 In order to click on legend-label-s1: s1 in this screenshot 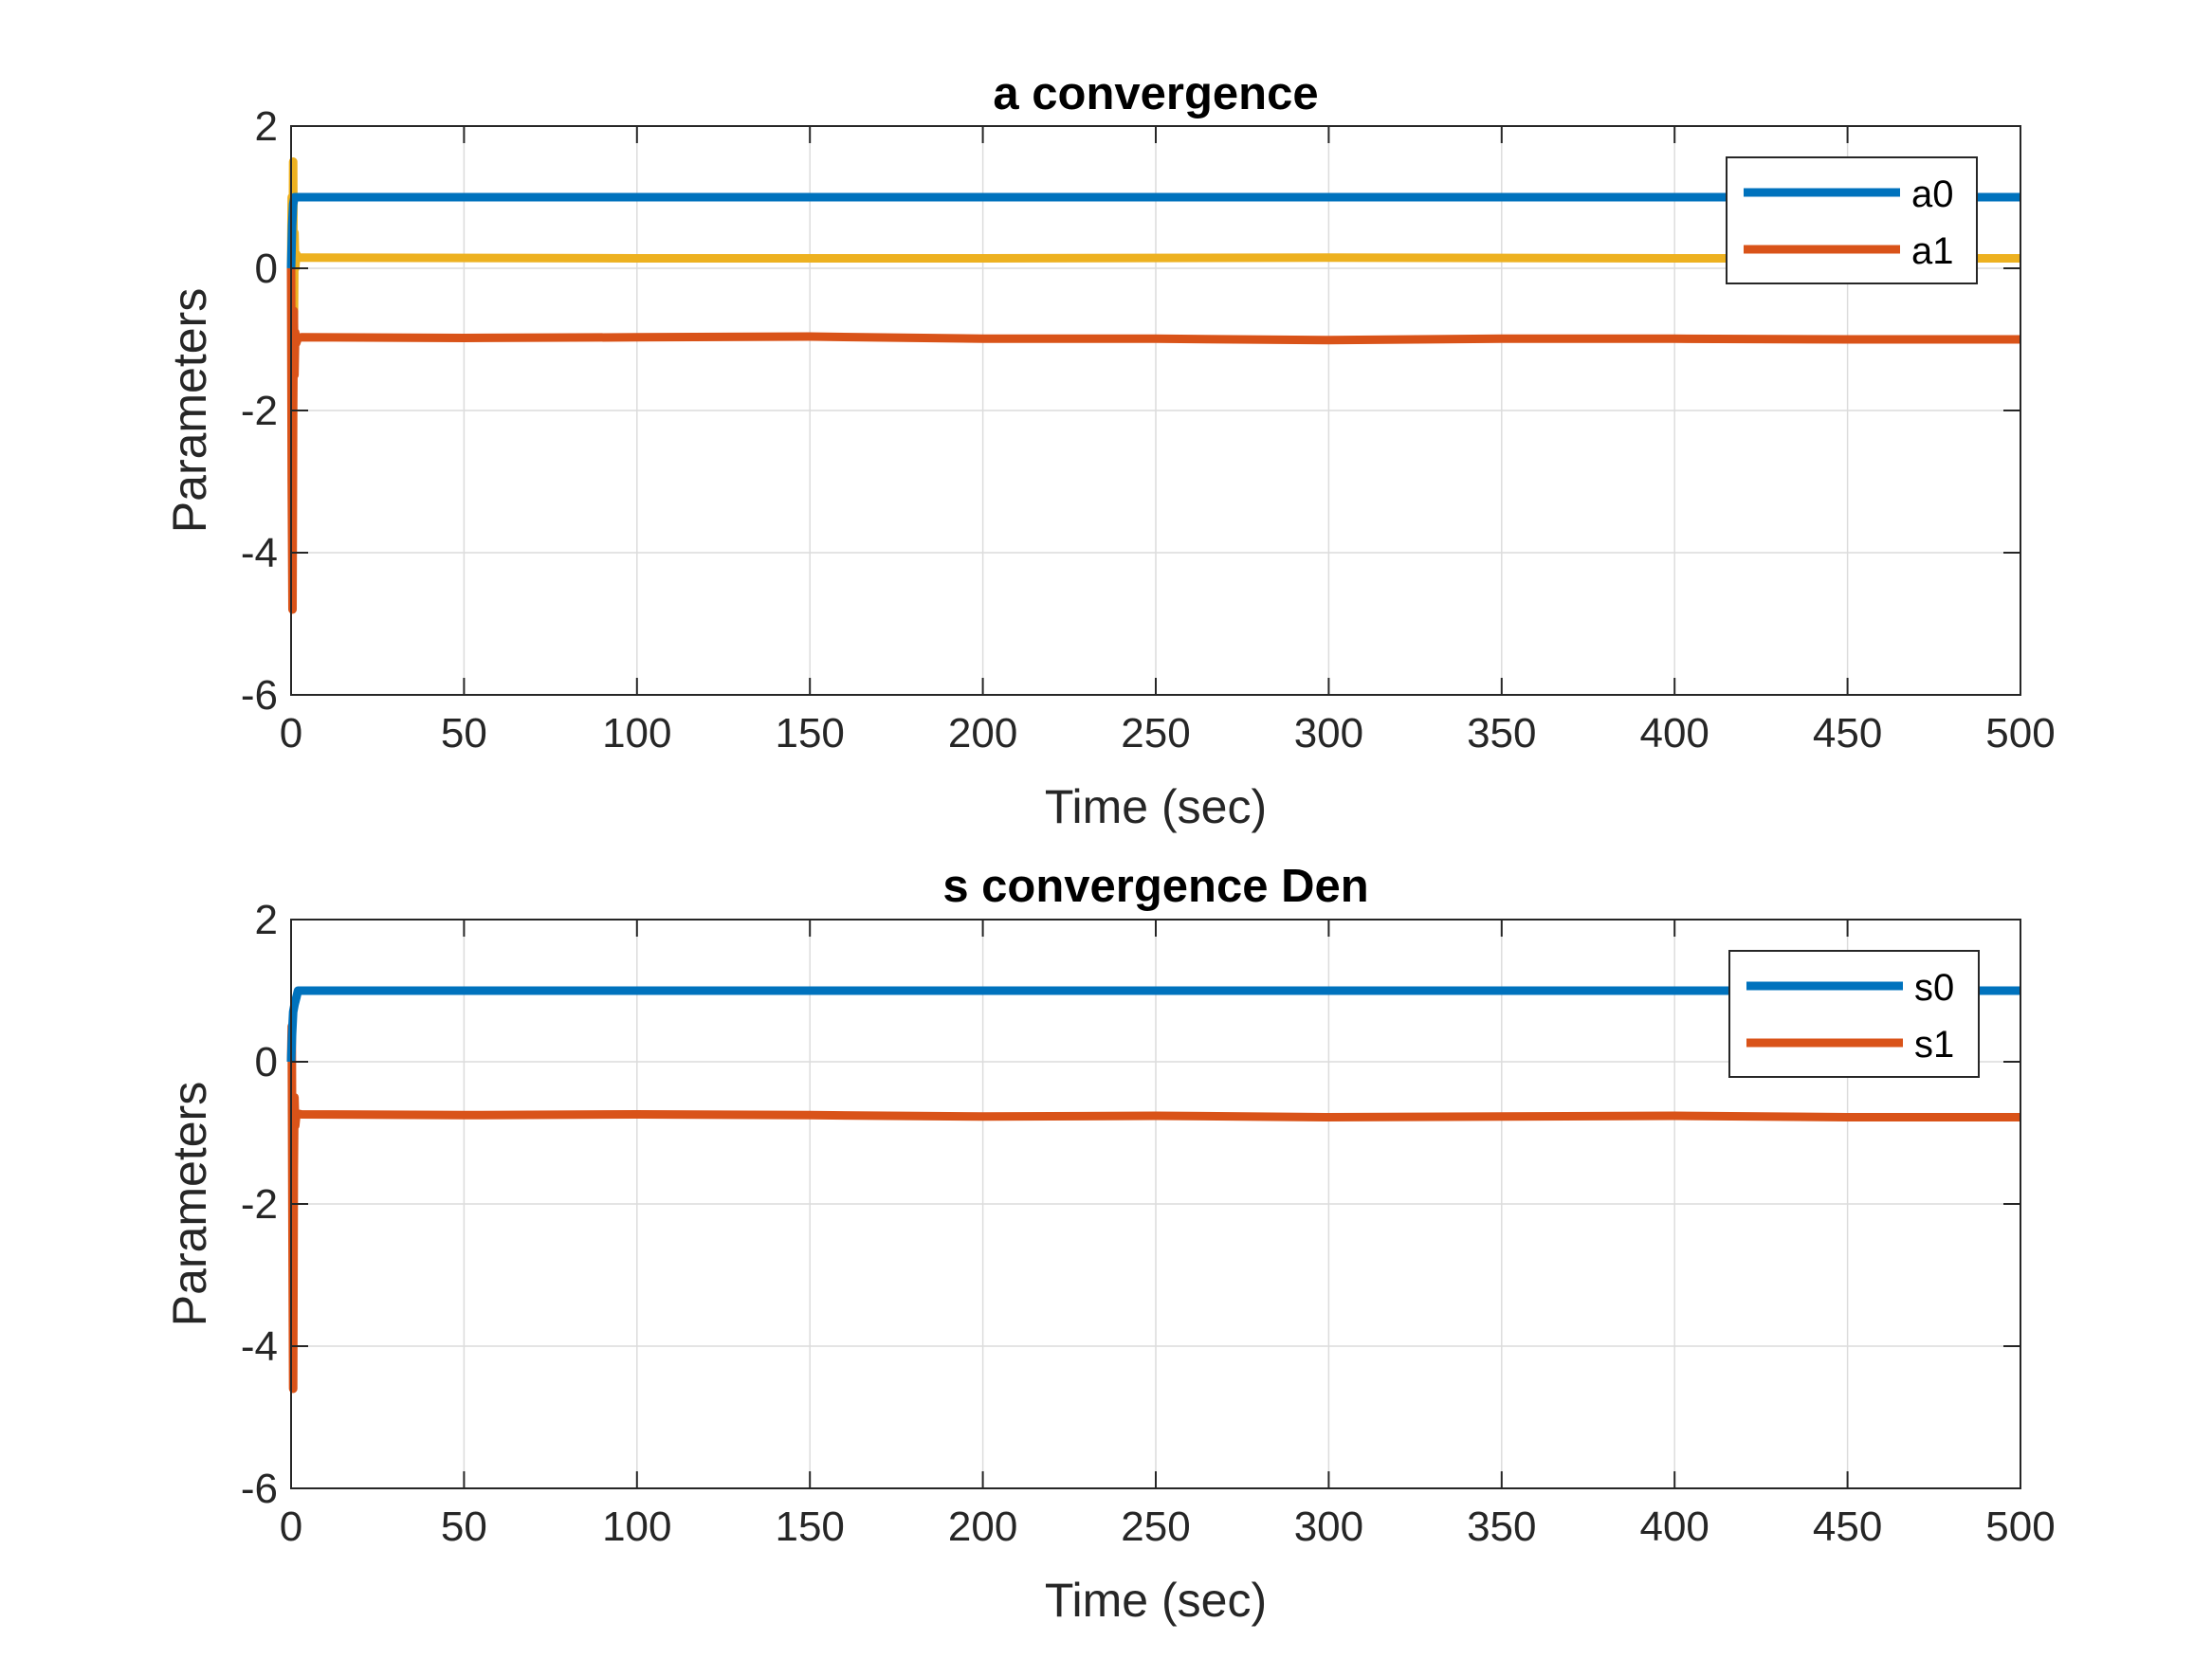, I will do `click(1934, 1045)`.